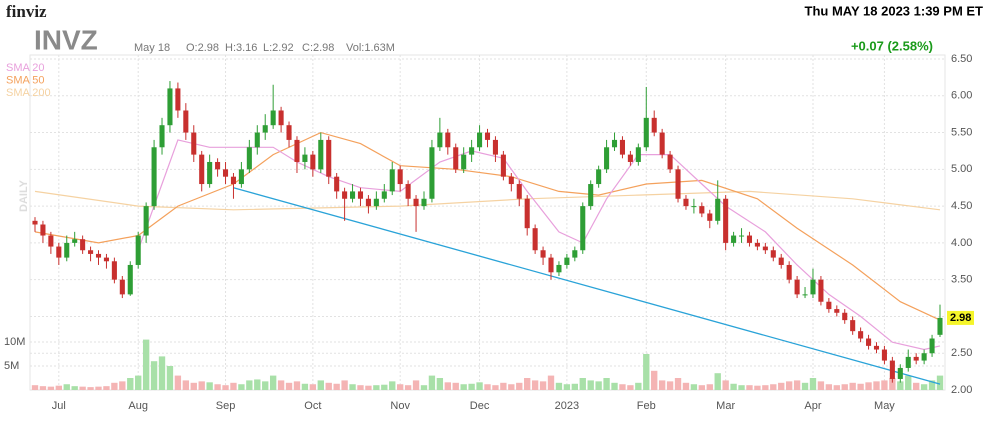 Image resolution: width=991 pixels, height=422 pixels. Describe the element at coordinates (567, 406) in the screenshot. I see `x-tick-label: 2023` at that location.